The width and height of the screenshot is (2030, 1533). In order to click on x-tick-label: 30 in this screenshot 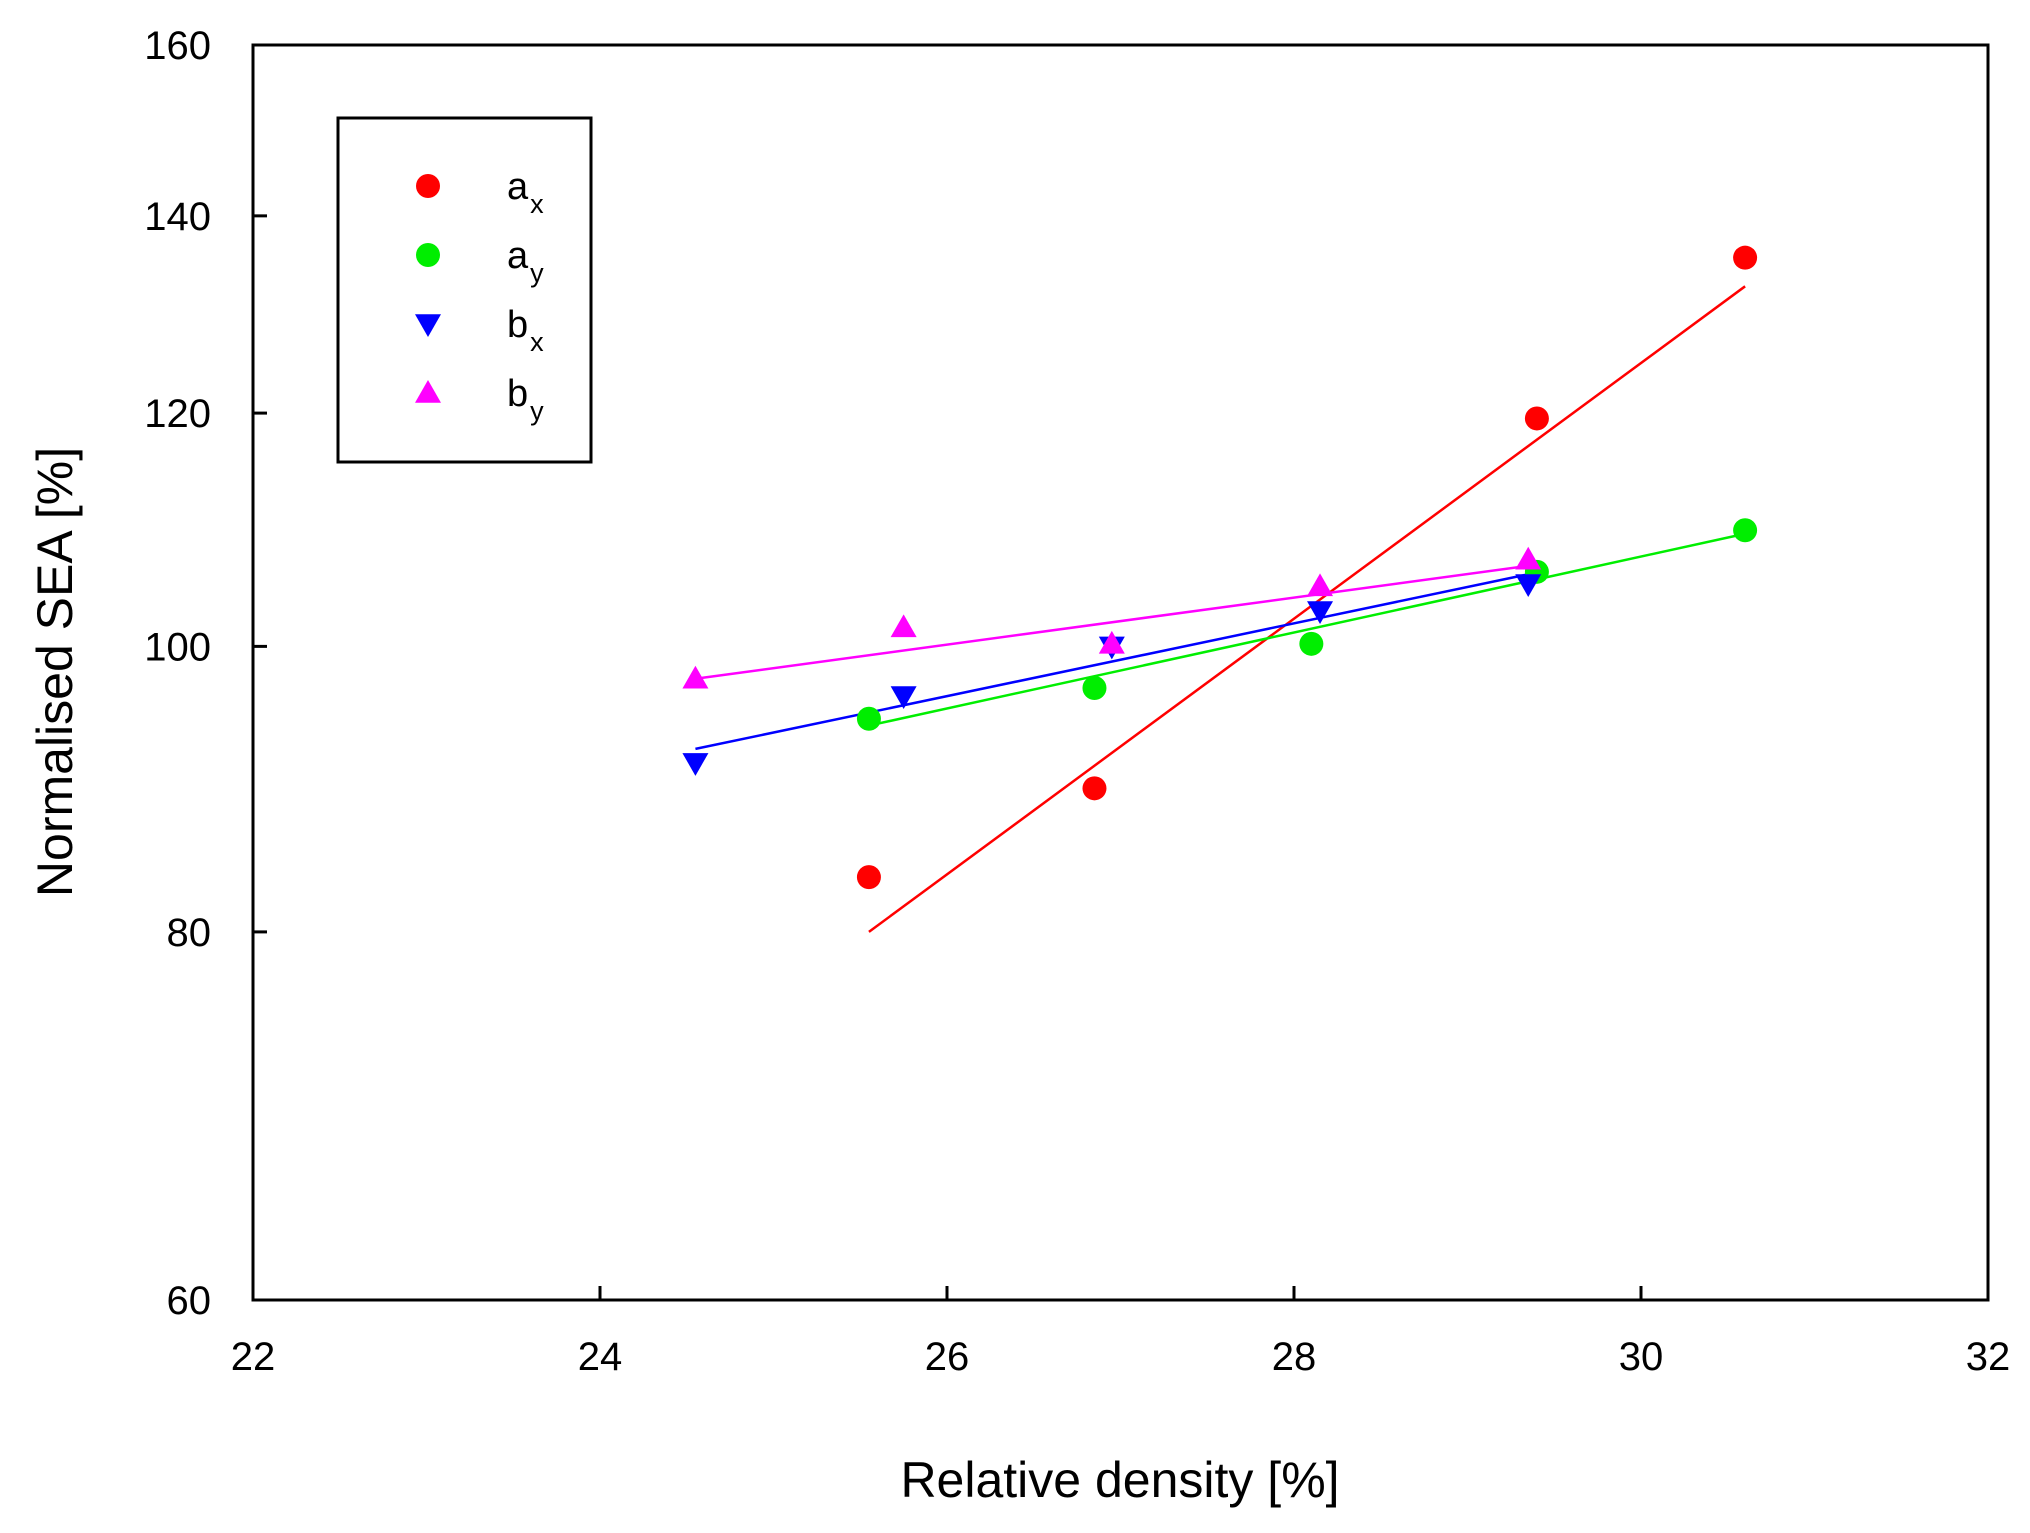, I will do `click(1641, 1357)`.